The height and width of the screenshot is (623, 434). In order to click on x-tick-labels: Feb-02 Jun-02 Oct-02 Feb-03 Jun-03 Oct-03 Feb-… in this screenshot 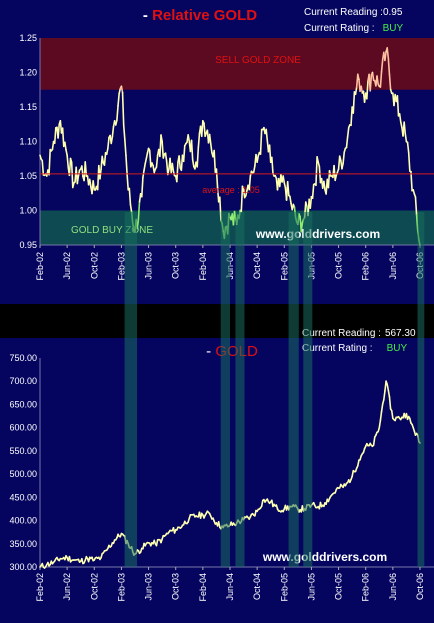, I will do `click(230, 587)`.